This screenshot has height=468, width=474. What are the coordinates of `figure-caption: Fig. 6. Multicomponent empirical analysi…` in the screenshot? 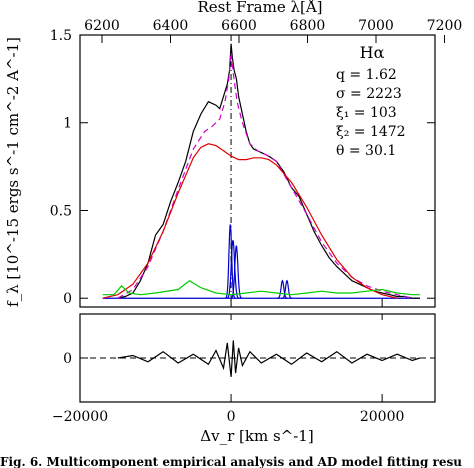 It's located at (231, 461).